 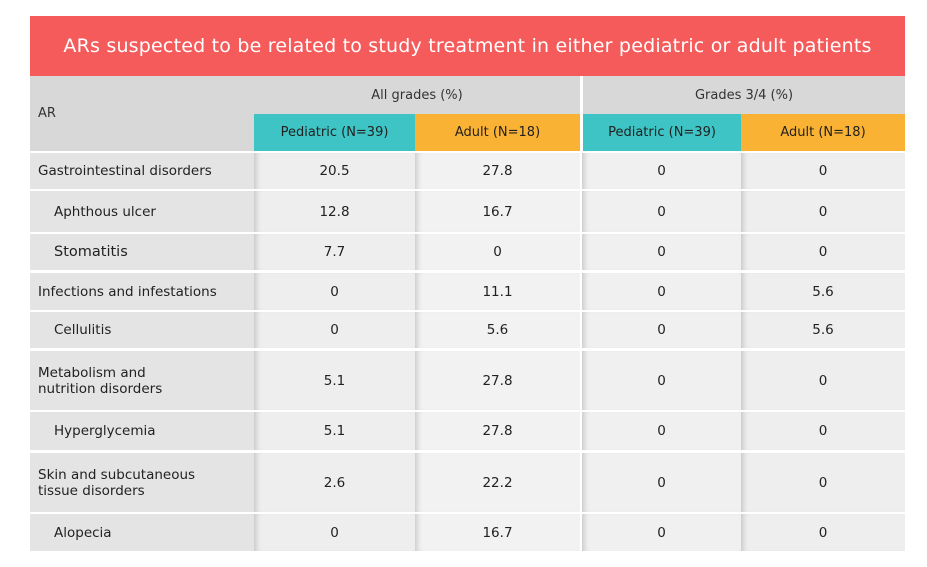 What do you see at coordinates (142, 430) in the screenshot?
I see `row-label-hyperglycemia: Hyperglycemia` at bounding box center [142, 430].